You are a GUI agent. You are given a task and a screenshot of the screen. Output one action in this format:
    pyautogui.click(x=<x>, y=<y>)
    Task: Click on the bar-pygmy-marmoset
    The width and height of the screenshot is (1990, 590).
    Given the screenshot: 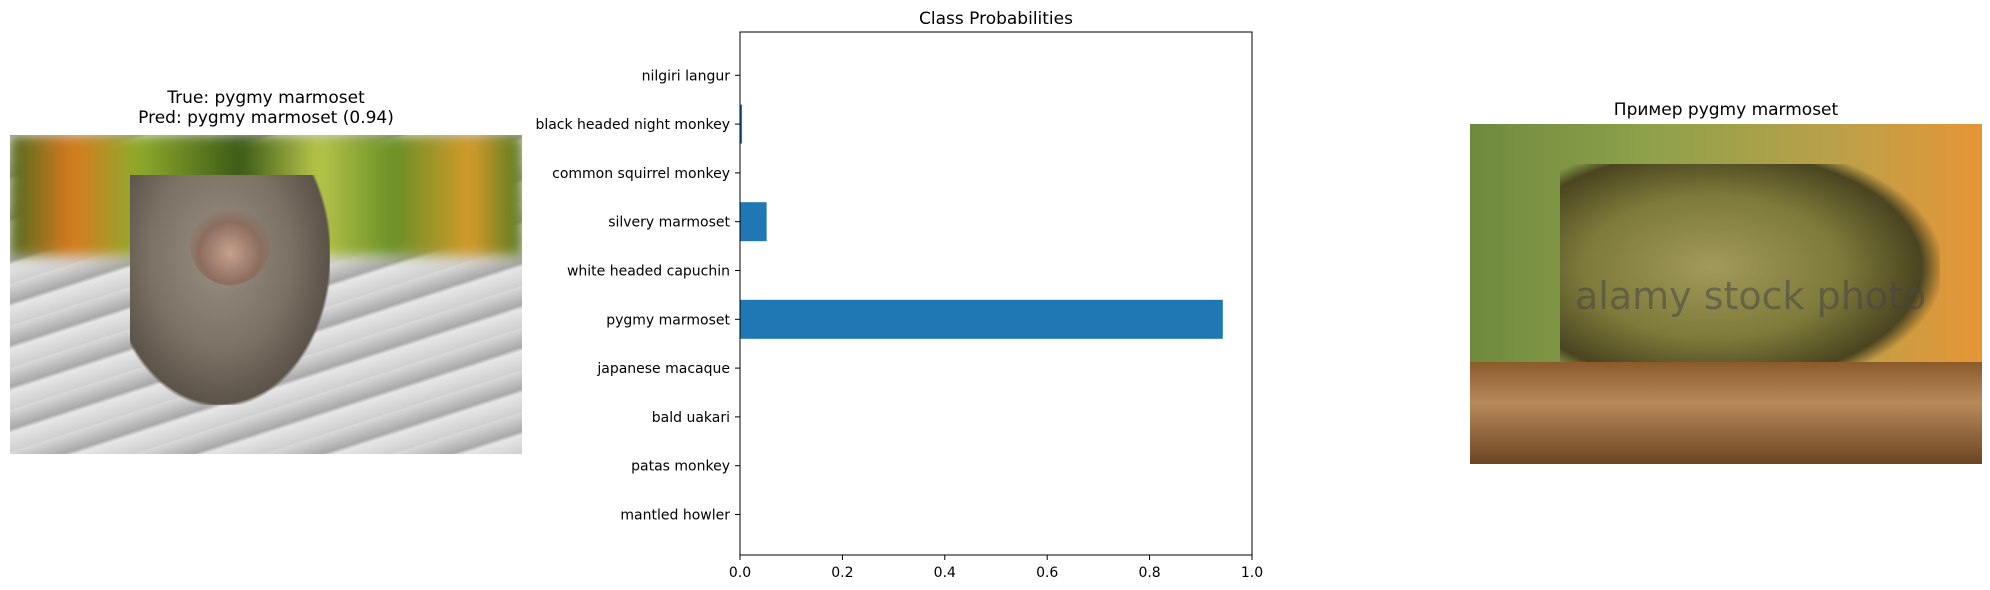 What is the action you would take?
    pyautogui.click(x=981, y=319)
    